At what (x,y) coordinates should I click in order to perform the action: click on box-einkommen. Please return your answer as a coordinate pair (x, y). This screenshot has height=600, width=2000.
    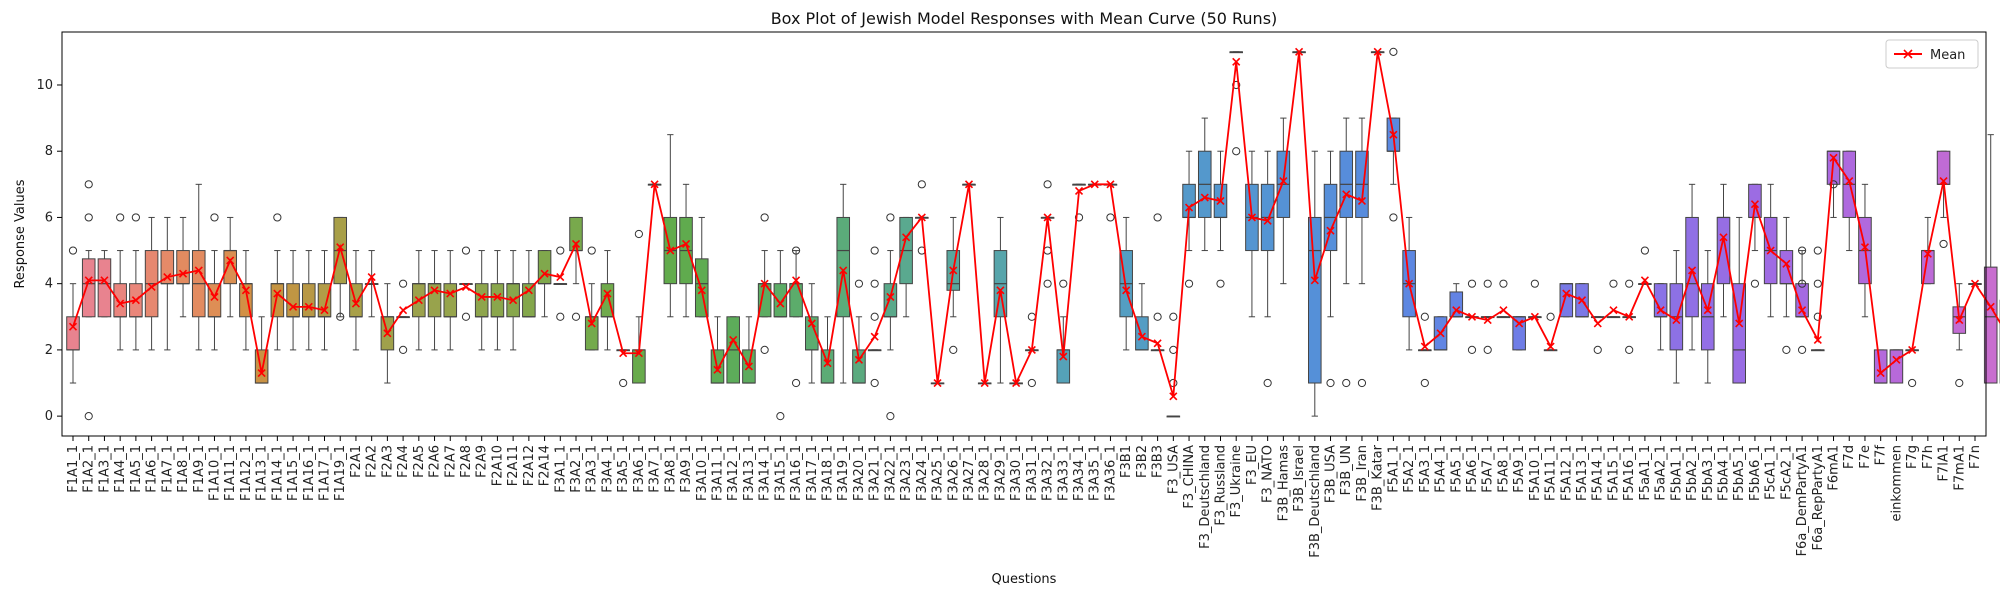
    Looking at the image, I should click on (1896, 366).